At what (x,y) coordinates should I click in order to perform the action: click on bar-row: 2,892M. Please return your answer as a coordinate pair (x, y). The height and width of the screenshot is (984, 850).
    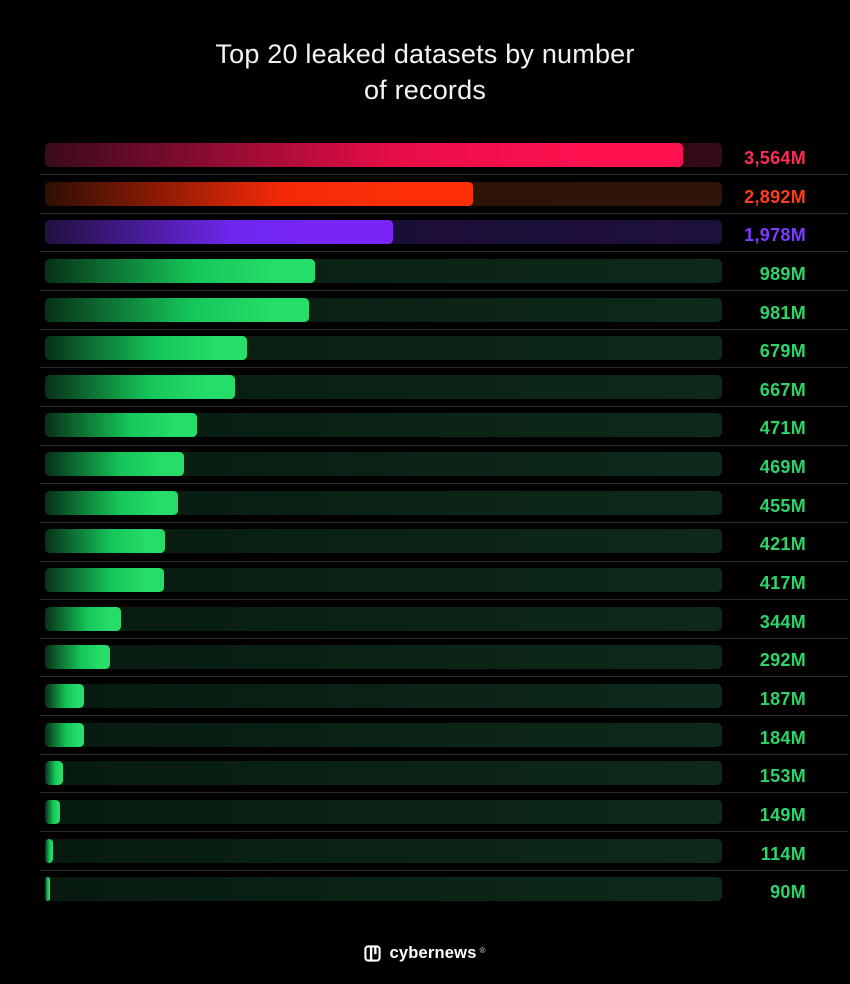
    Looking at the image, I should click on (425, 197).